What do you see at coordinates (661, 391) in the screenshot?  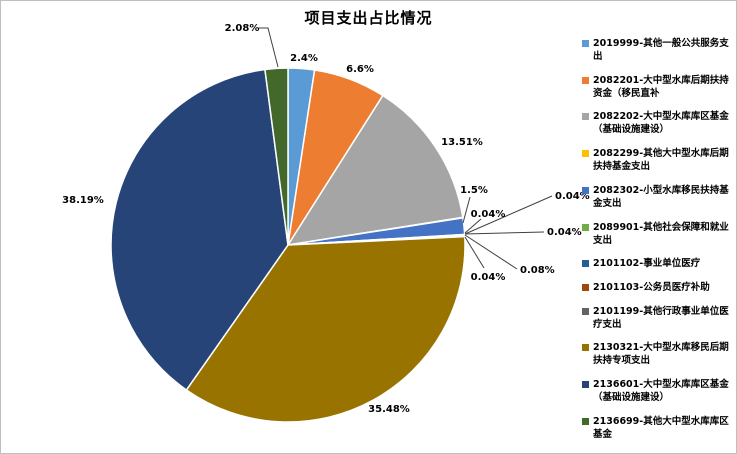 I see `legend-label: 2136601-大中型水库库区基金（基础设施建设）` at bounding box center [661, 391].